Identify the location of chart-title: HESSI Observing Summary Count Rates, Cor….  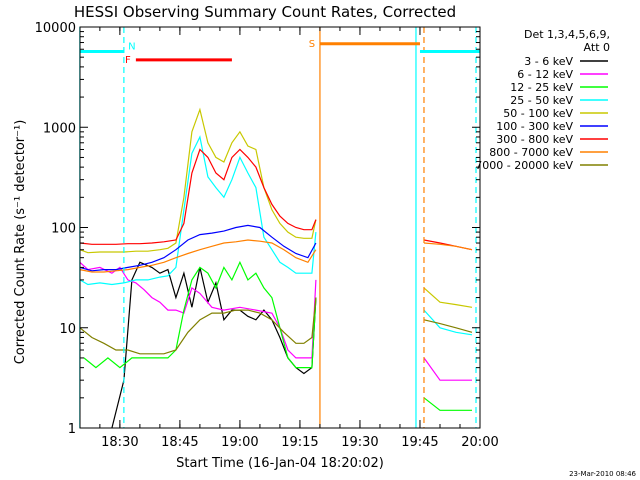
(265, 12).